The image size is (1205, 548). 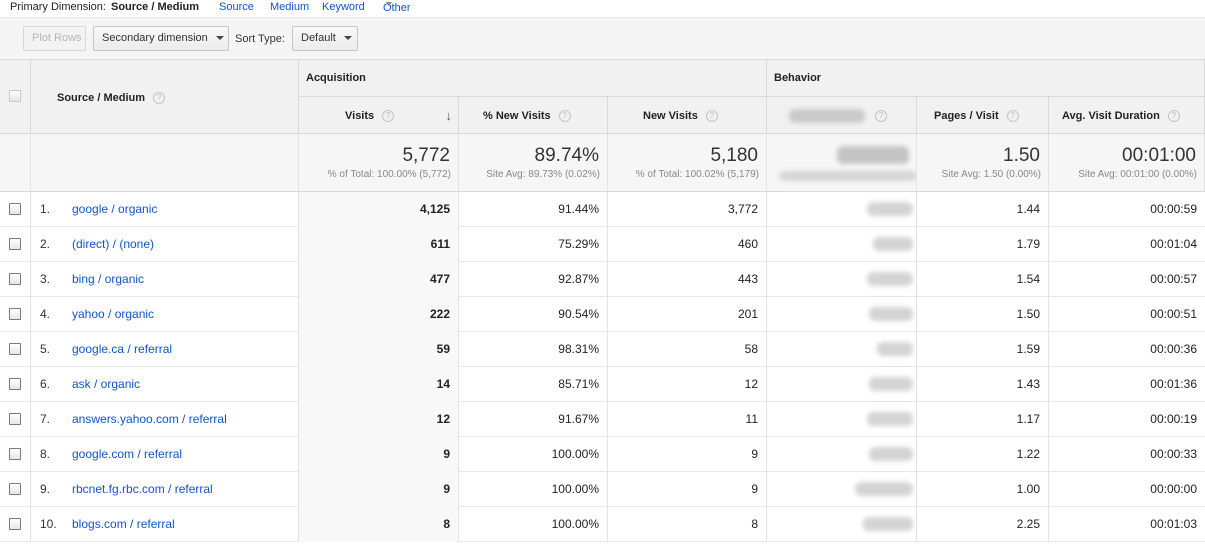 What do you see at coordinates (687, 349) in the screenshot?
I see `new-visits-cell: 58` at bounding box center [687, 349].